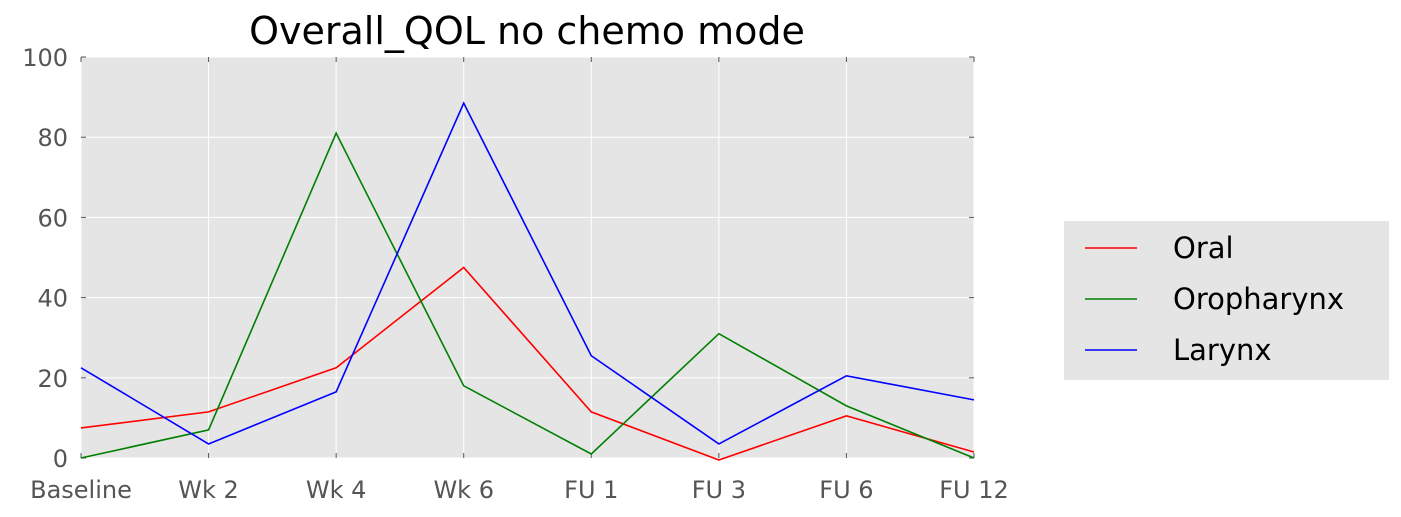 This screenshot has width=1401, height=517. Describe the element at coordinates (719, 490) in the screenshot. I see `x-tick-label: FU 3` at that location.